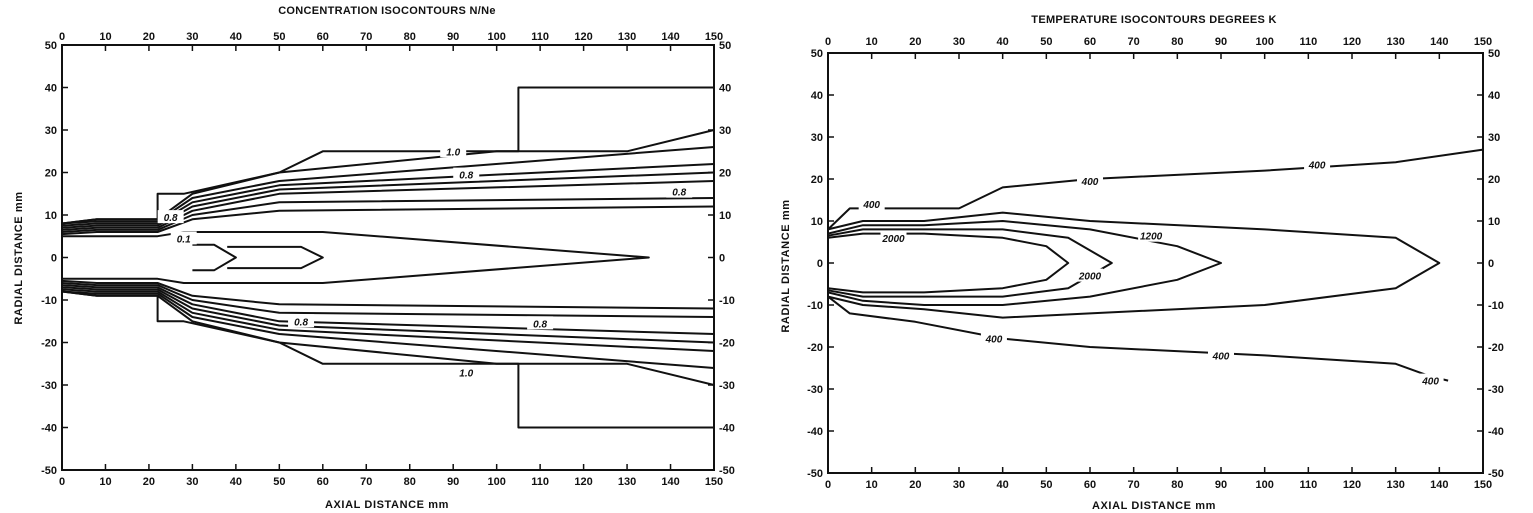 The width and height of the screenshot is (1533, 513). What do you see at coordinates (19, 257) in the screenshot?
I see `y-axis-title: RADIAL DISTANCE mm` at bounding box center [19, 257].